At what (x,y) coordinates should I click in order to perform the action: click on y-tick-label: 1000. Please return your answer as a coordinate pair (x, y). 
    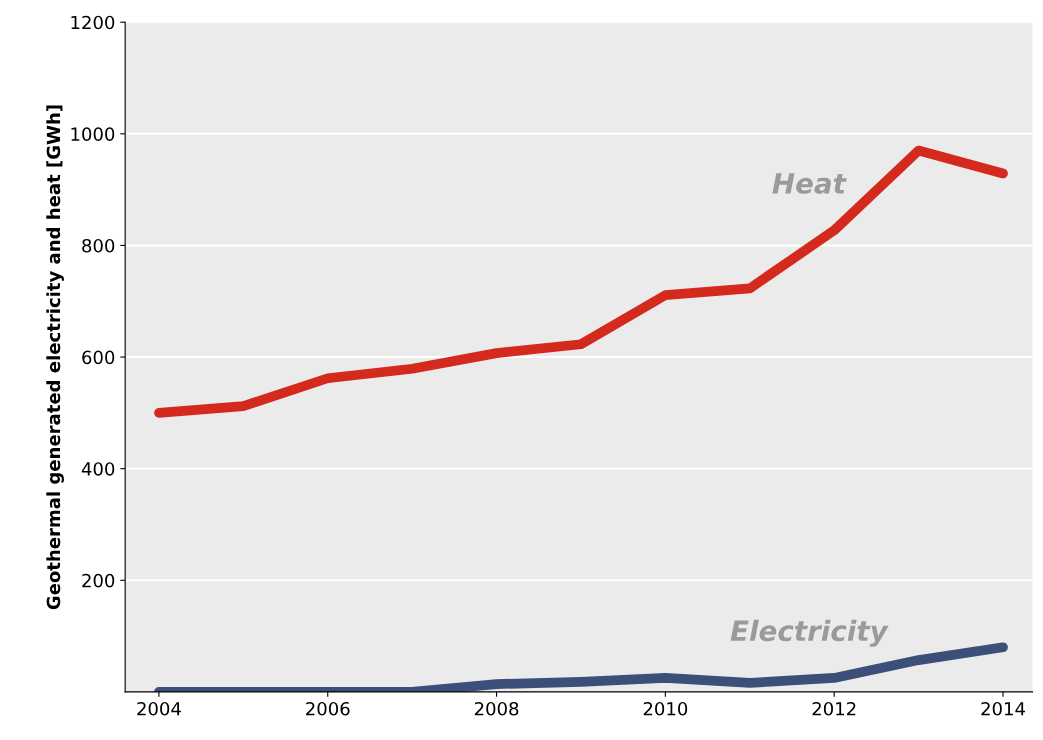
    Looking at the image, I should click on (93, 134).